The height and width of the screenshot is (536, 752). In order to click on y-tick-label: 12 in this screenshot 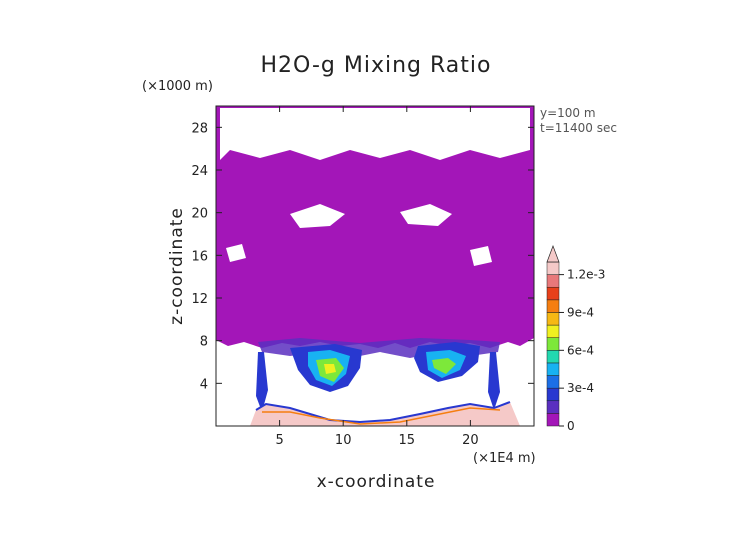, I will do `click(199, 299)`.